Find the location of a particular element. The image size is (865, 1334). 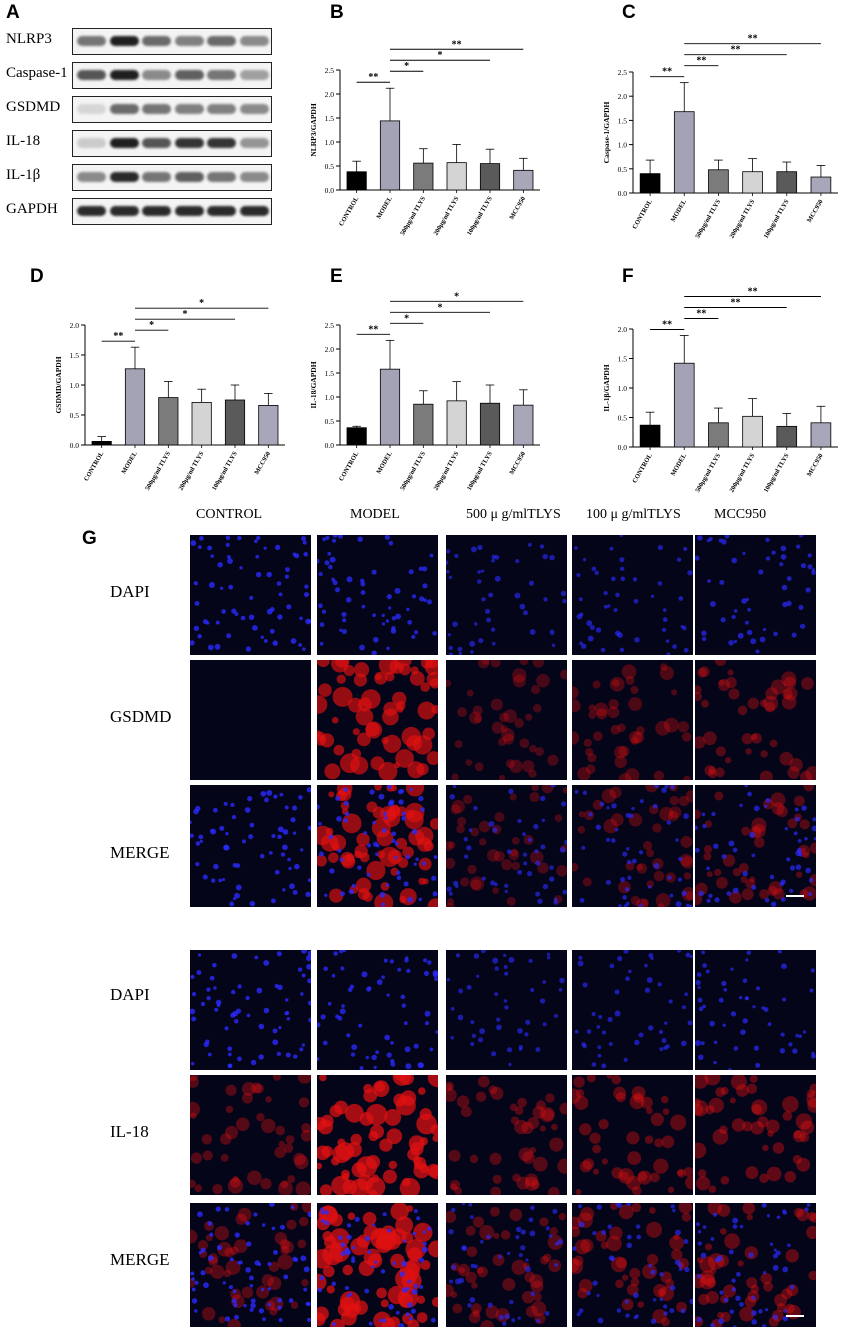

x-tick-label: 500μg/ml TLYS is located at coordinates (413, 216).